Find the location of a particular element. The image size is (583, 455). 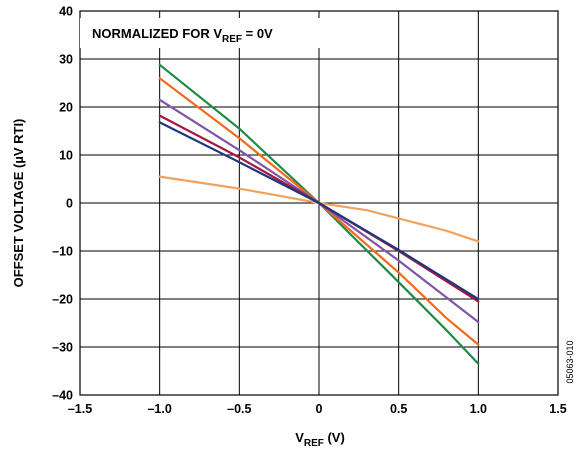

y-tick-label: –30 is located at coordinates (62, 348).